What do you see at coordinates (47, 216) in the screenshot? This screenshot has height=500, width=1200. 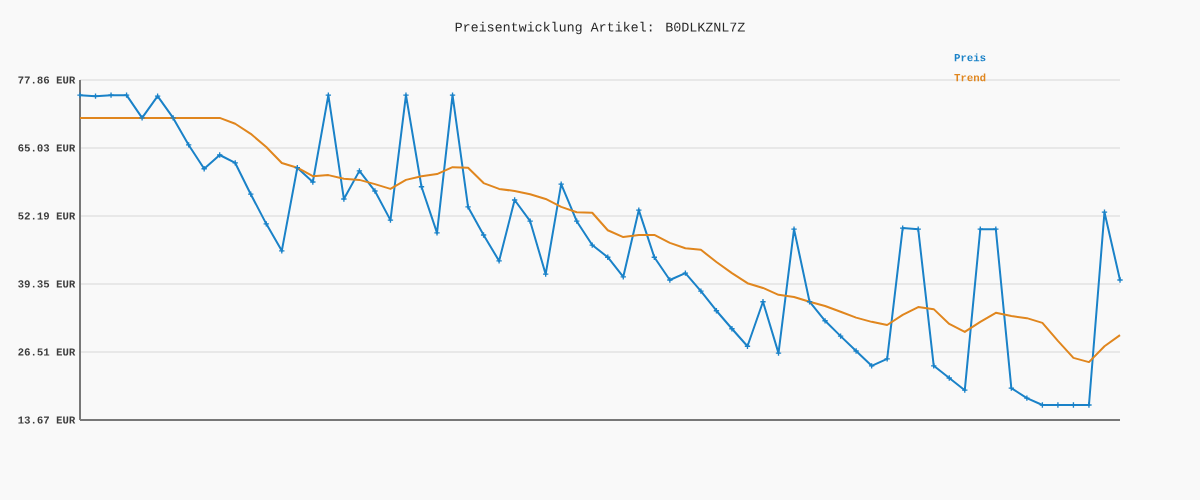 I see `y-tick-label: 52.19 EUR` at bounding box center [47, 216].